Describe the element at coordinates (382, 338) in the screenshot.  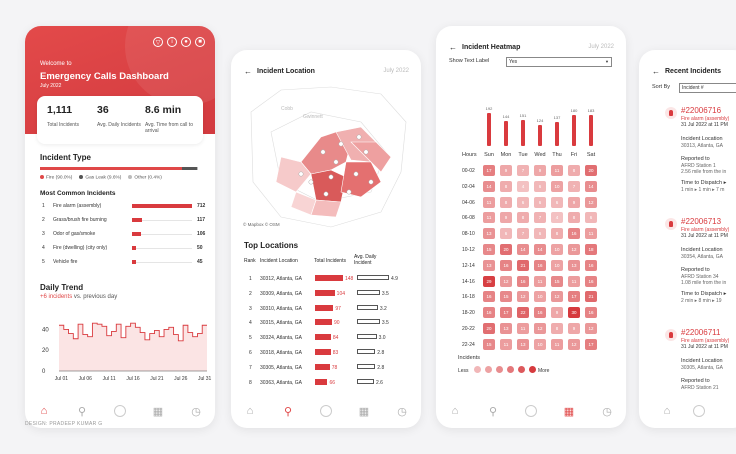
I see `avg-value: 3.0` at that location.